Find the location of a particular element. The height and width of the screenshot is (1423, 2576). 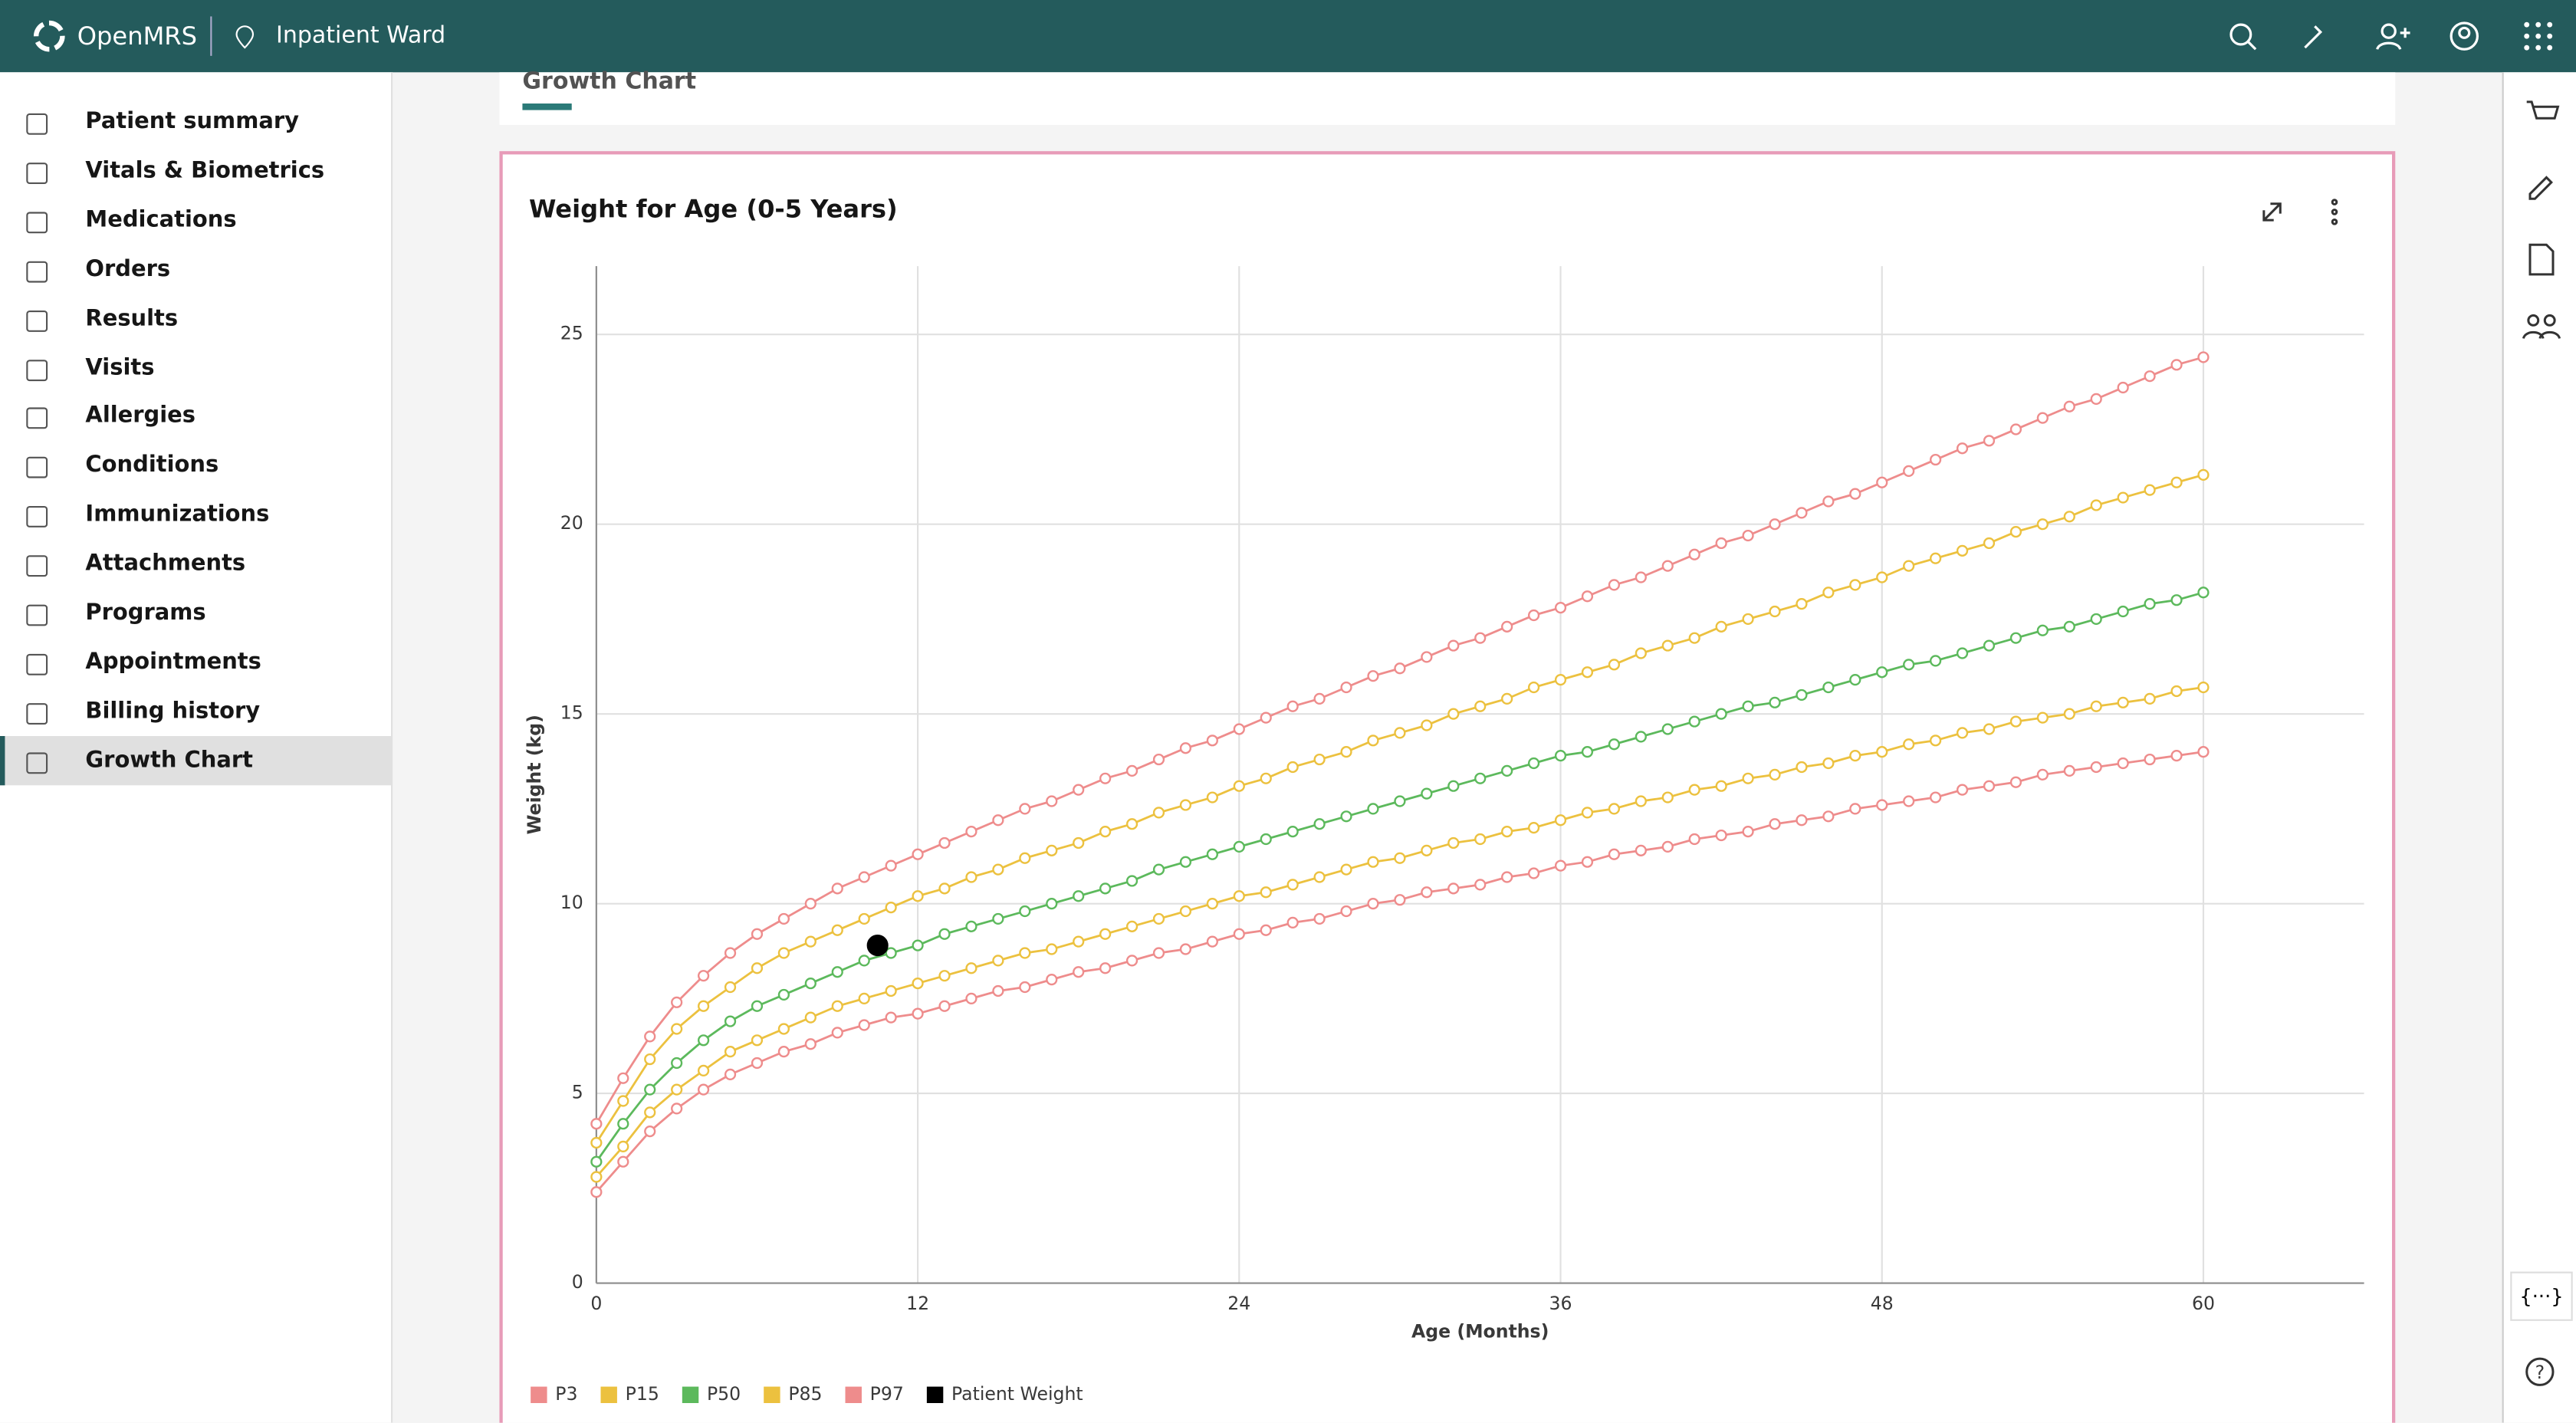

nav-item: Attachments is located at coordinates (195, 563).